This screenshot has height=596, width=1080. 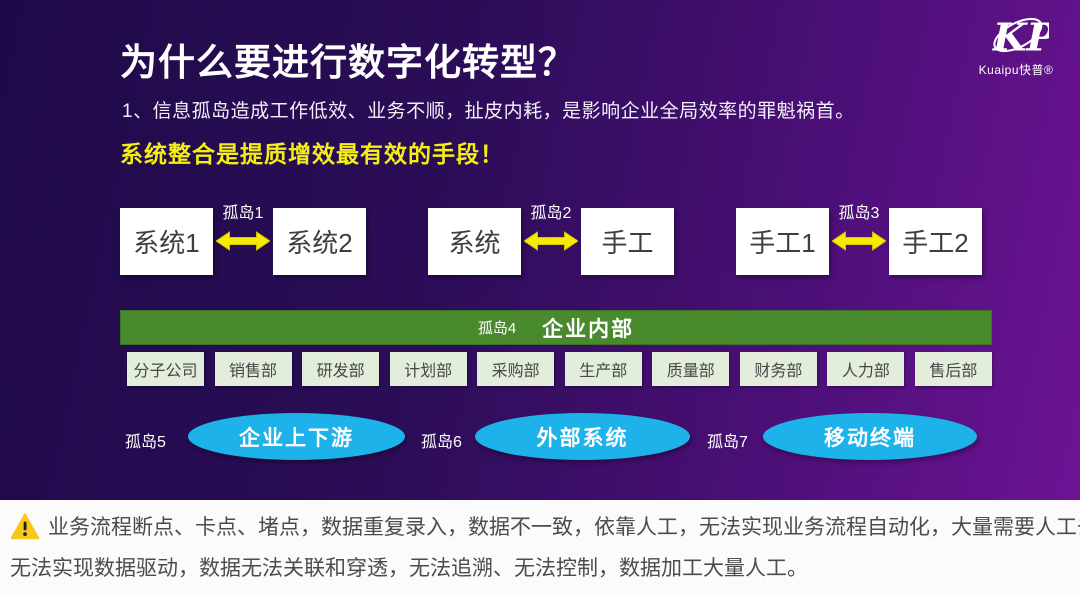 I want to click on department-box: 研发部, so click(x=341, y=369).